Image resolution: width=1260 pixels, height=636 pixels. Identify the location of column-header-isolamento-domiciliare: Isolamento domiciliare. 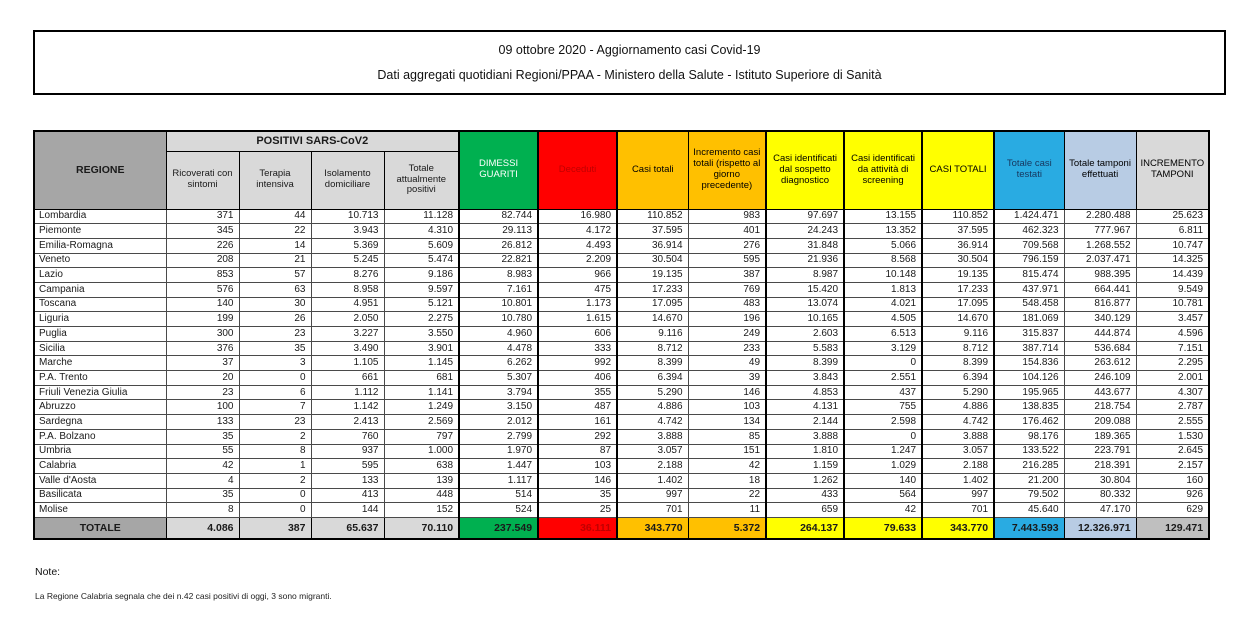
(347, 180).